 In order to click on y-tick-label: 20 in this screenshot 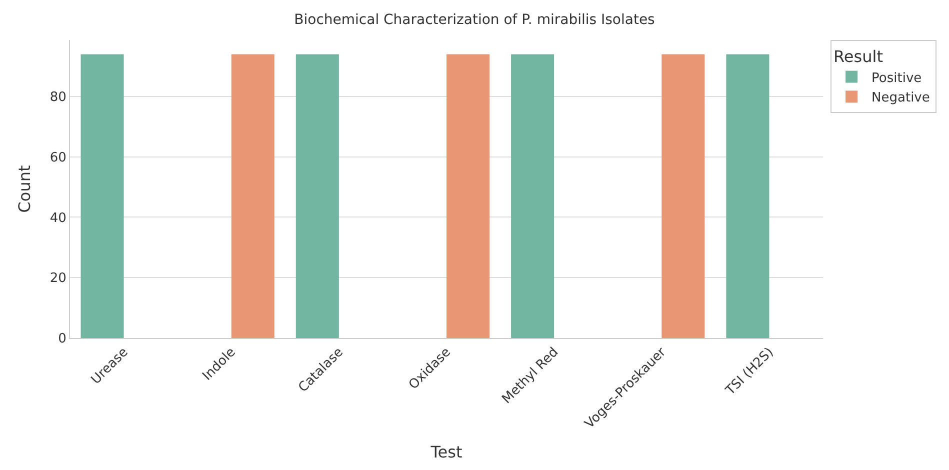, I will do `click(58, 278)`.